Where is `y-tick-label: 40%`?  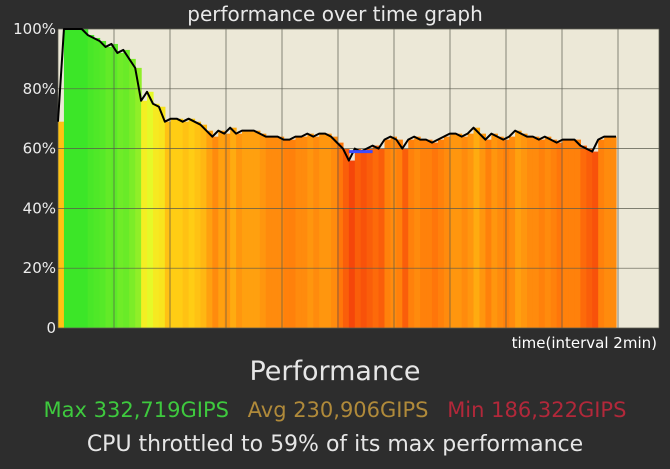
y-tick-label: 40% is located at coordinates (39, 208).